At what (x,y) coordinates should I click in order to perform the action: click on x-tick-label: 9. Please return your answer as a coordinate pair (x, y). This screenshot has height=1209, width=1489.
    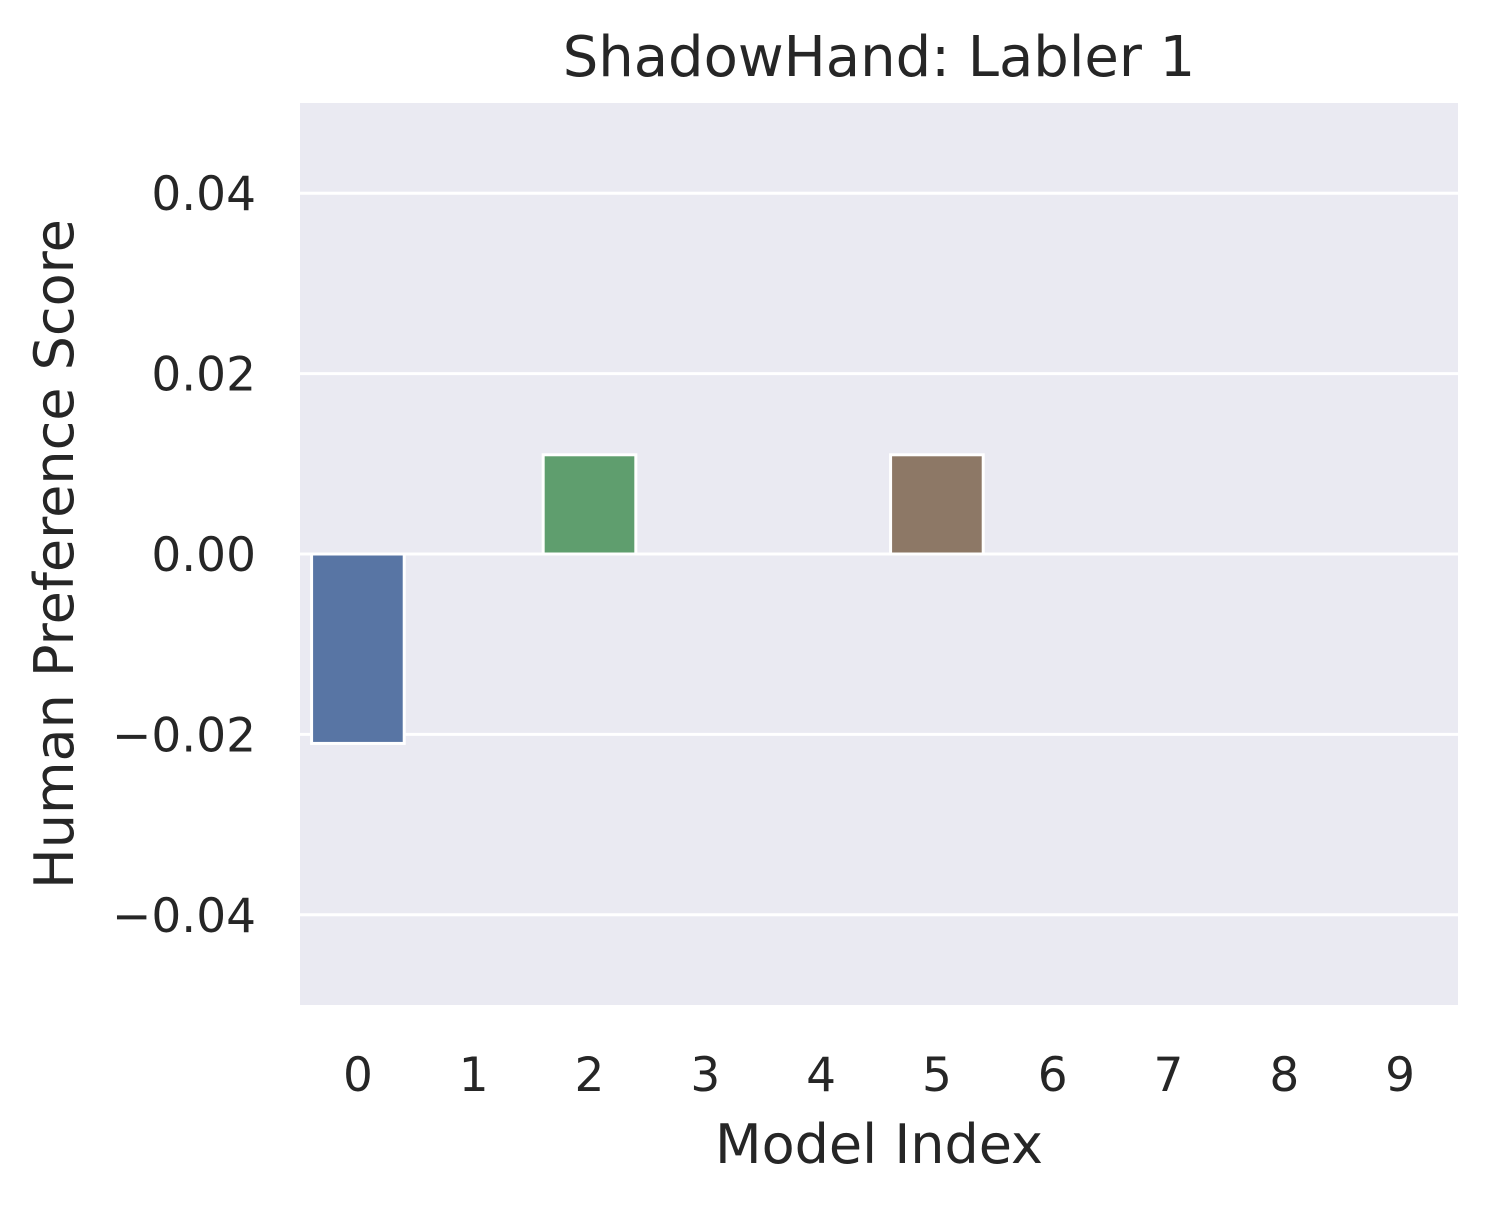
    Looking at the image, I should click on (1400, 1075).